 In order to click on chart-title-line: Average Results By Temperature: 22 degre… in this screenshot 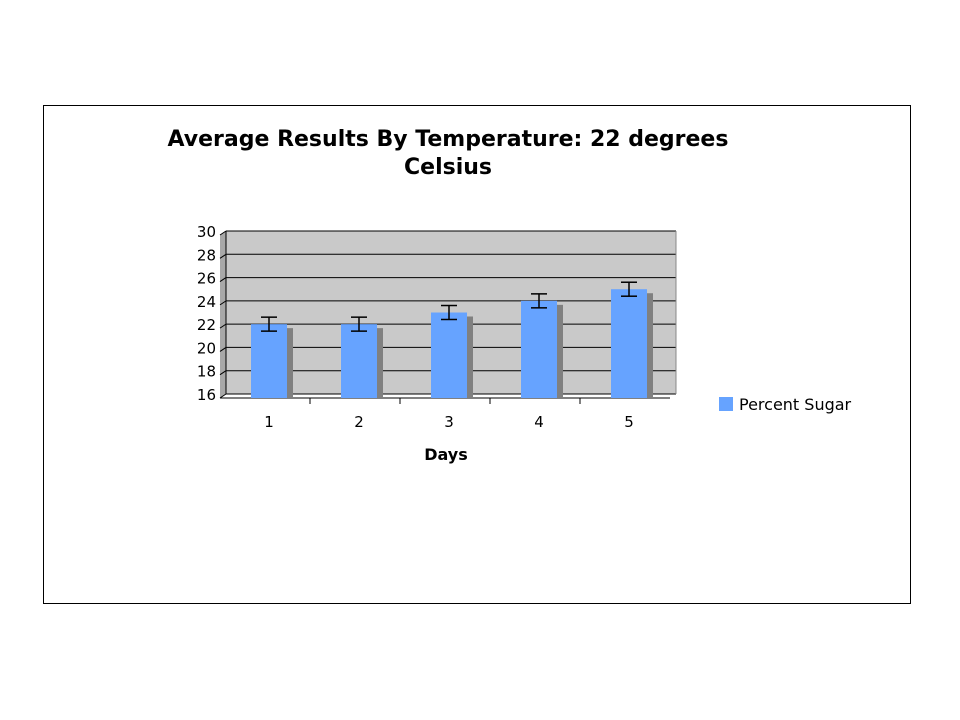, I will do `click(448, 139)`.